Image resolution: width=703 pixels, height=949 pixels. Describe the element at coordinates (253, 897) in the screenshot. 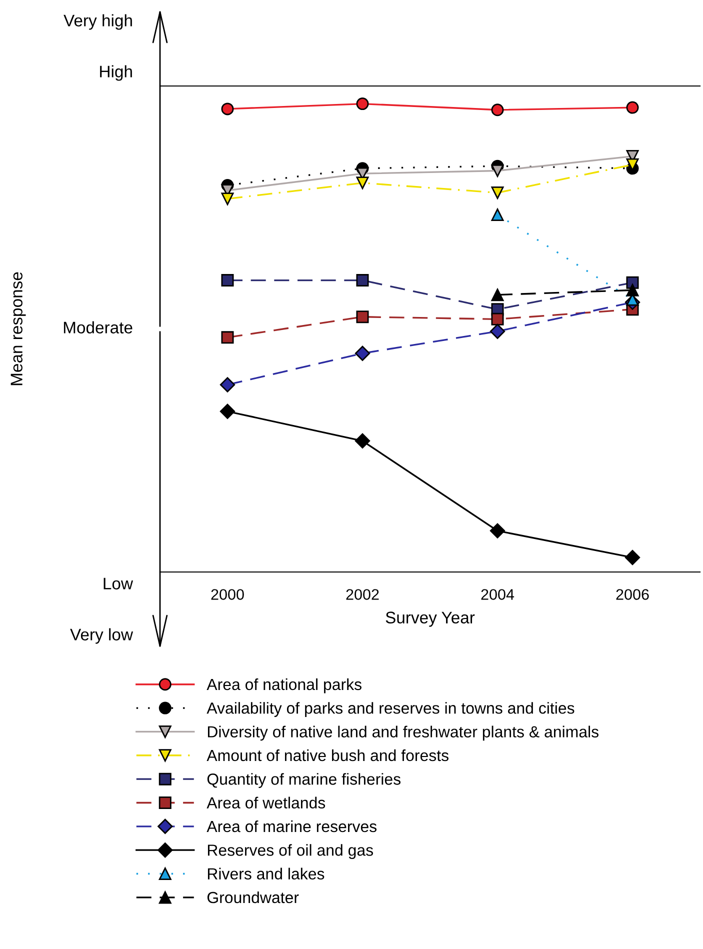

I see `legend-label: Groundwater` at that location.